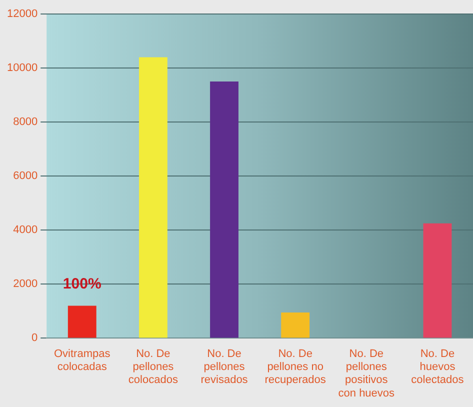 This screenshot has width=473, height=407. I want to click on x-tick-label: Ovitrampas colocadas, so click(82, 361).